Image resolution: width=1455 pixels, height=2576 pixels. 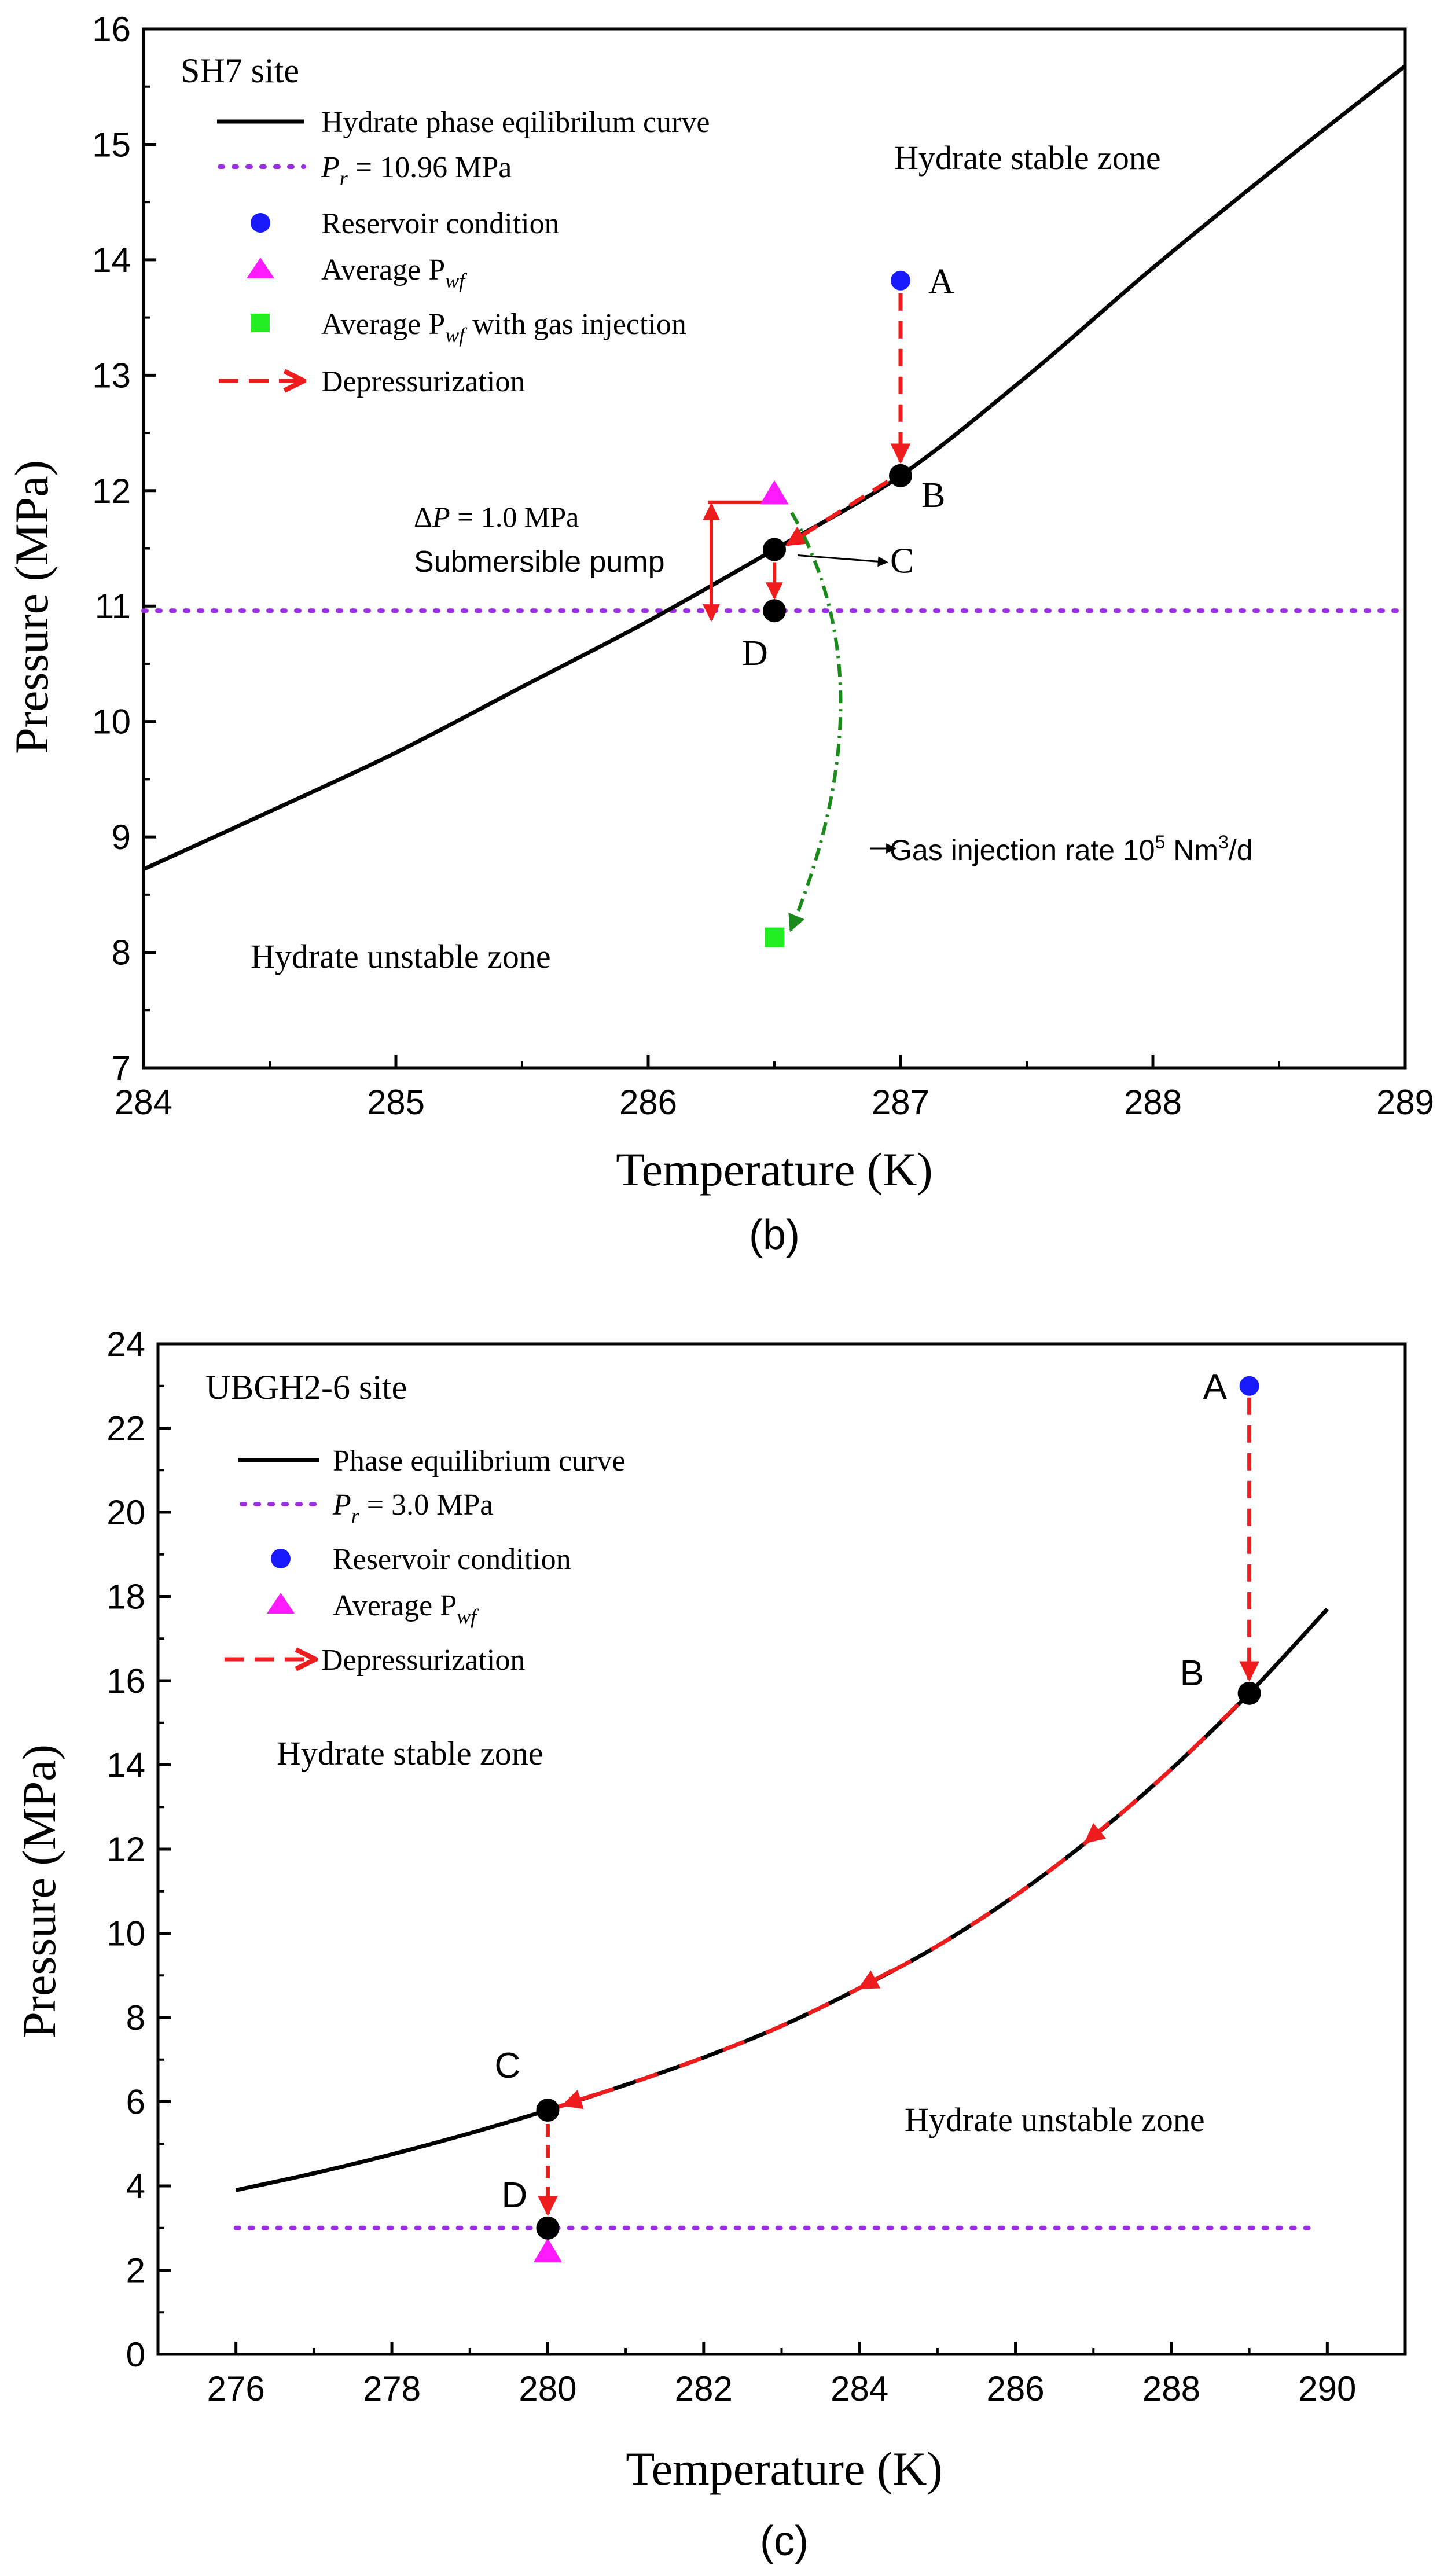 What do you see at coordinates (396, 1103) in the screenshot?
I see `b-x-tick-label: 285` at bounding box center [396, 1103].